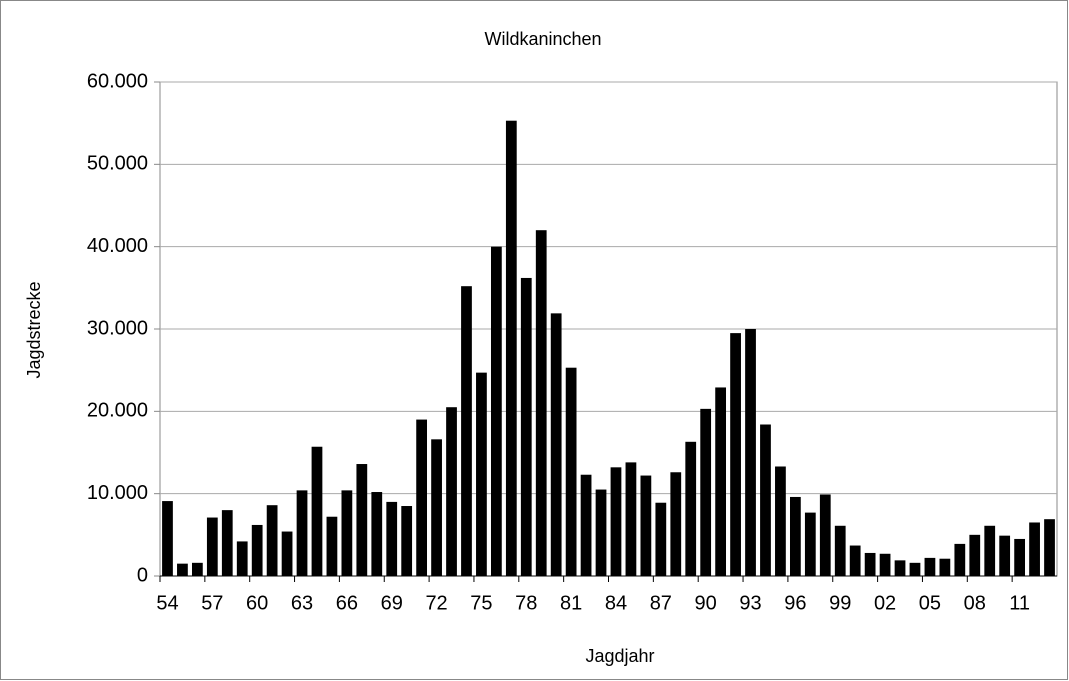  What do you see at coordinates (526, 603) in the screenshot?
I see `x-tick-label: 78` at bounding box center [526, 603].